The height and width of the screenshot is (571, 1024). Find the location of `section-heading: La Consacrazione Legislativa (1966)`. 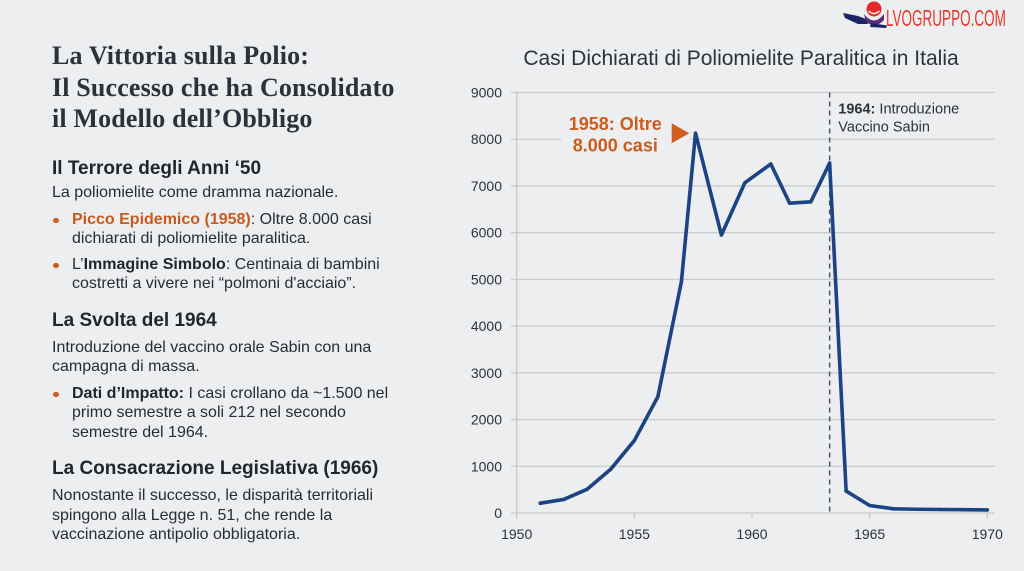

section-heading: La Consacrazione Legislativa (1966) is located at coordinates (215, 468).